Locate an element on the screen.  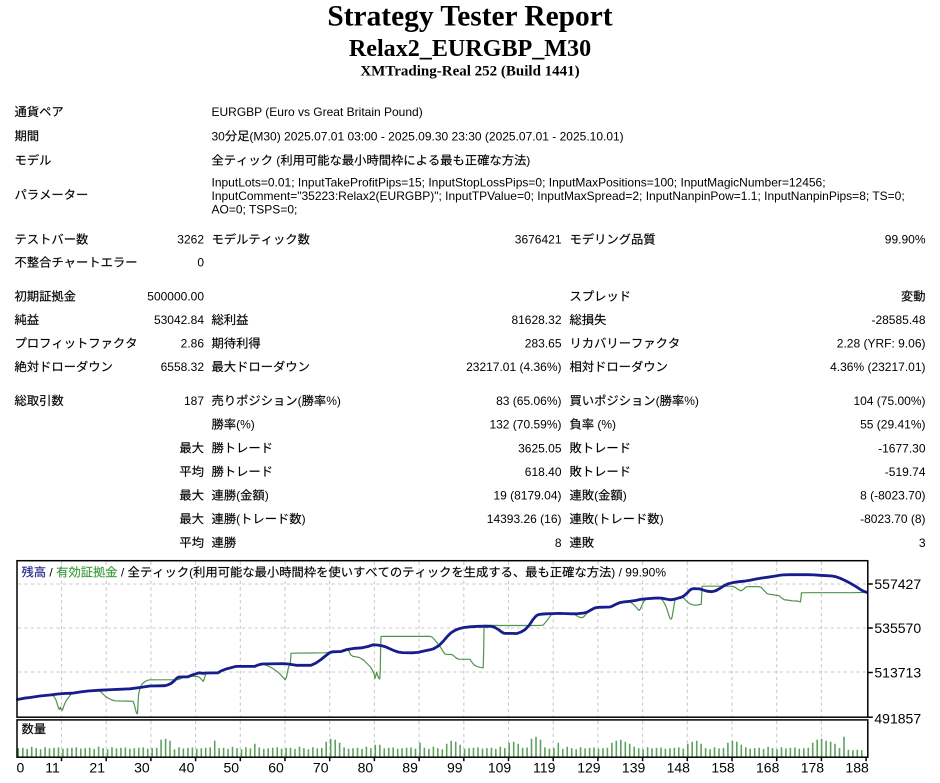
svg-text: 139 is located at coordinates (634, 767).